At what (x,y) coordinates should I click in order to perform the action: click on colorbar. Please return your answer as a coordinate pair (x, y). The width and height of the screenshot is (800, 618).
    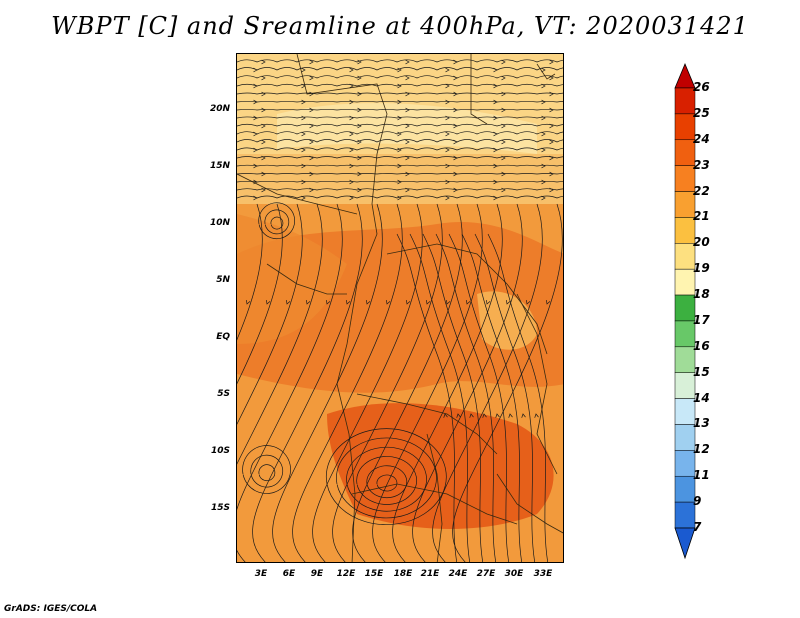
    Looking at the image, I should click on (685, 311).